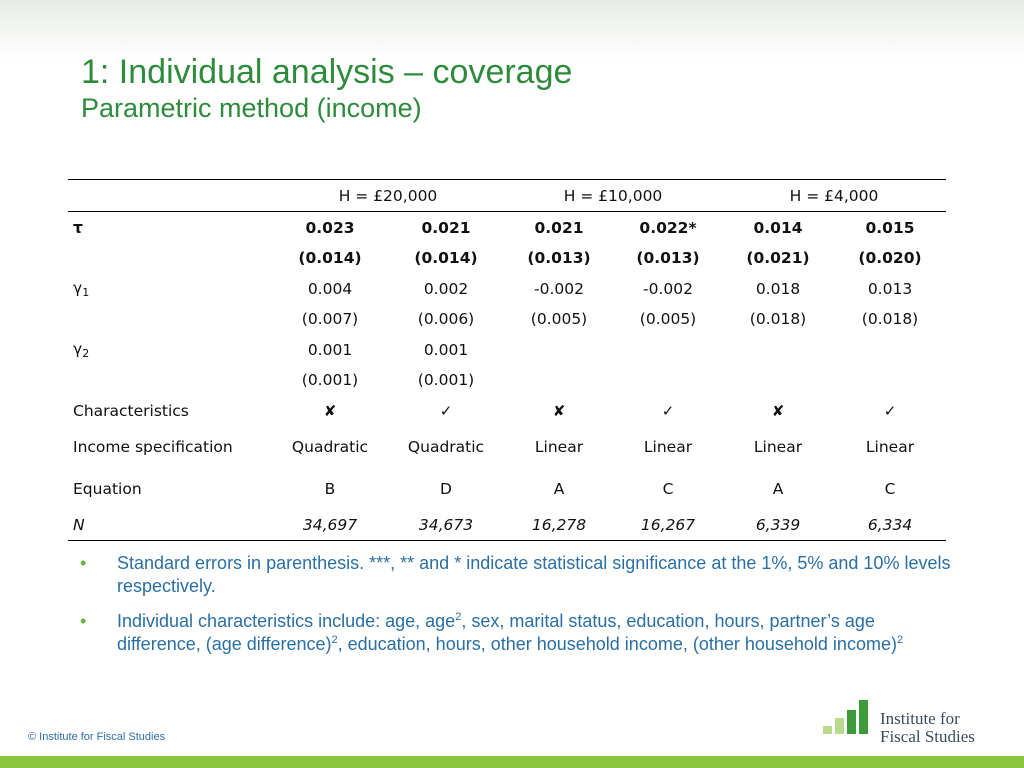  Describe the element at coordinates (446, 489) in the screenshot. I see `table-cell: D` at that location.